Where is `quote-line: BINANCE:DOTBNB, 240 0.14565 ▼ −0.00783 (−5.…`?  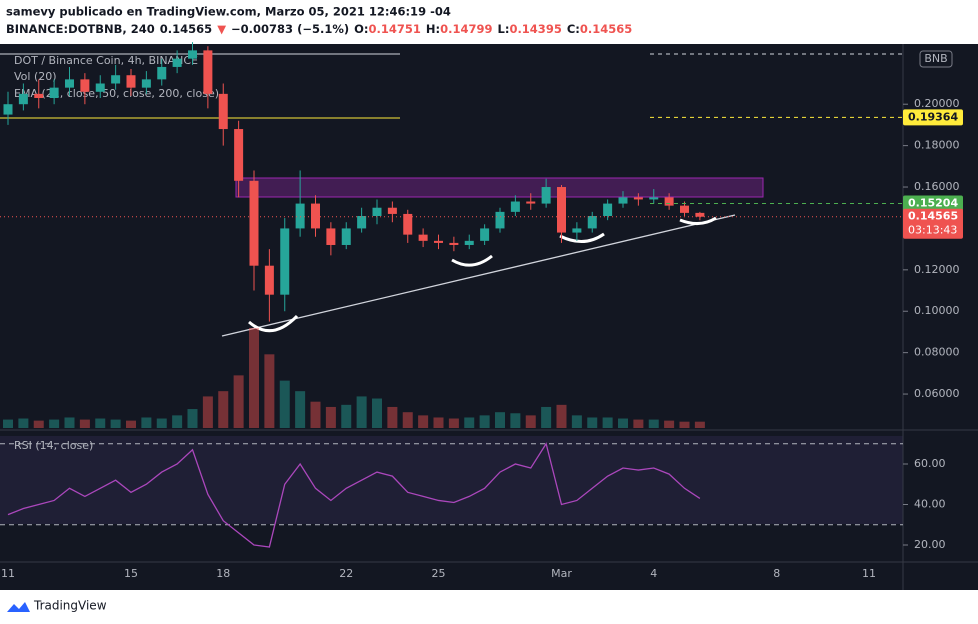 quote-line: BINANCE:DOTBNB, 240 0.14565 ▼ −0.00783 (−5.… is located at coordinates (319, 29).